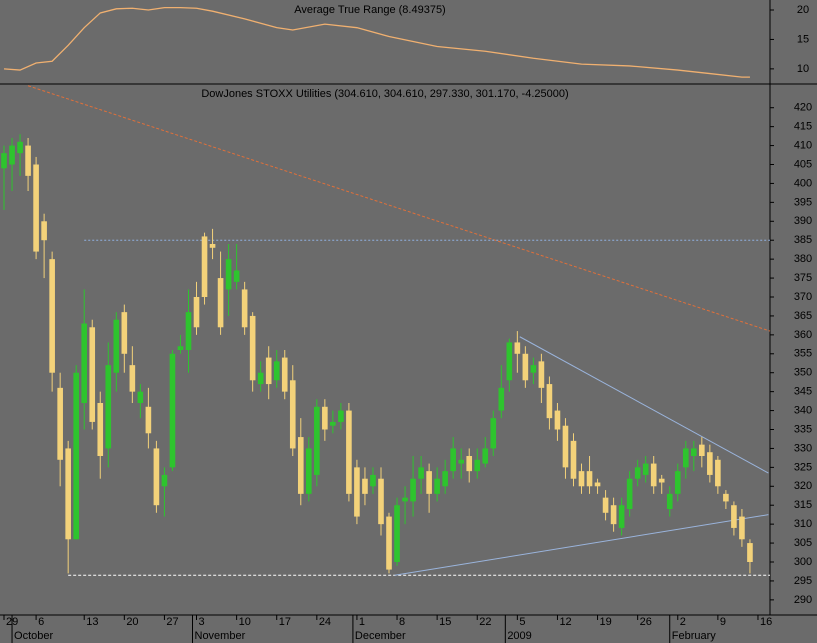 Image resolution: width=817 pixels, height=643 pixels. What do you see at coordinates (522, 622) in the screenshot?
I see `x-tick-label: 5` at bounding box center [522, 622].